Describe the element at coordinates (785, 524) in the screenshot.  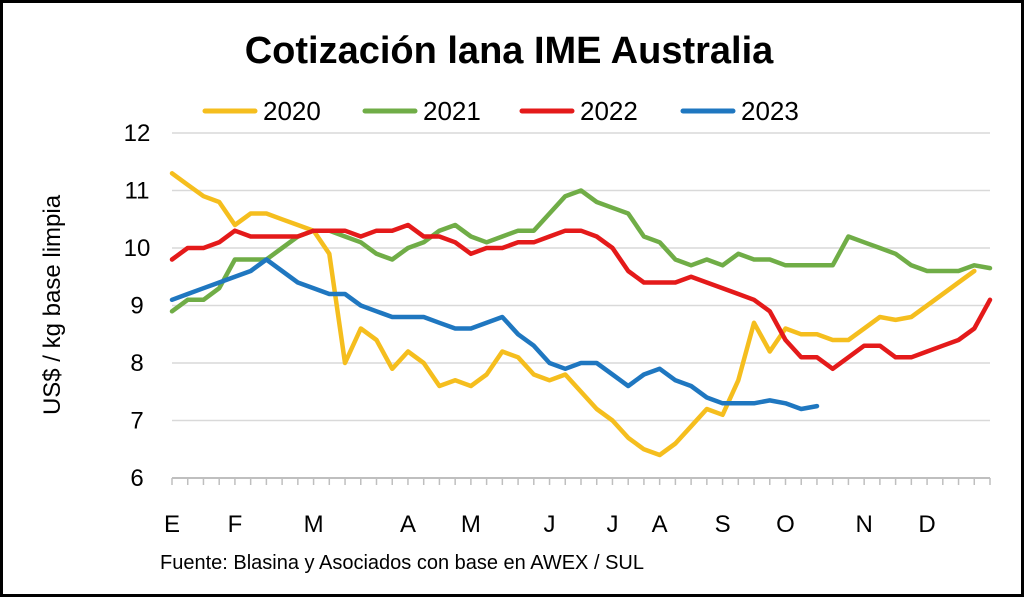
I see `x-month-label: O` at that location.